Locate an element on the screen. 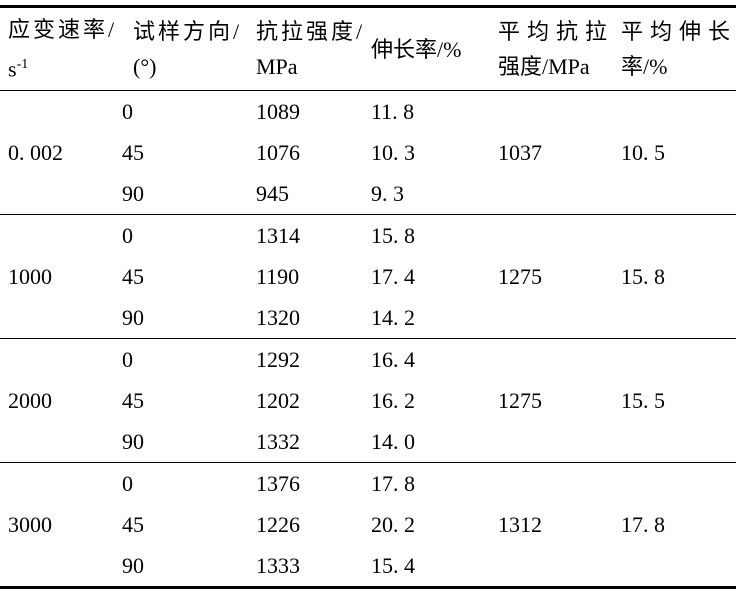 This screenshot has width=736, height=594. header-avg-strength-line2: 强度/MPa is located at coordinates (544, 66).